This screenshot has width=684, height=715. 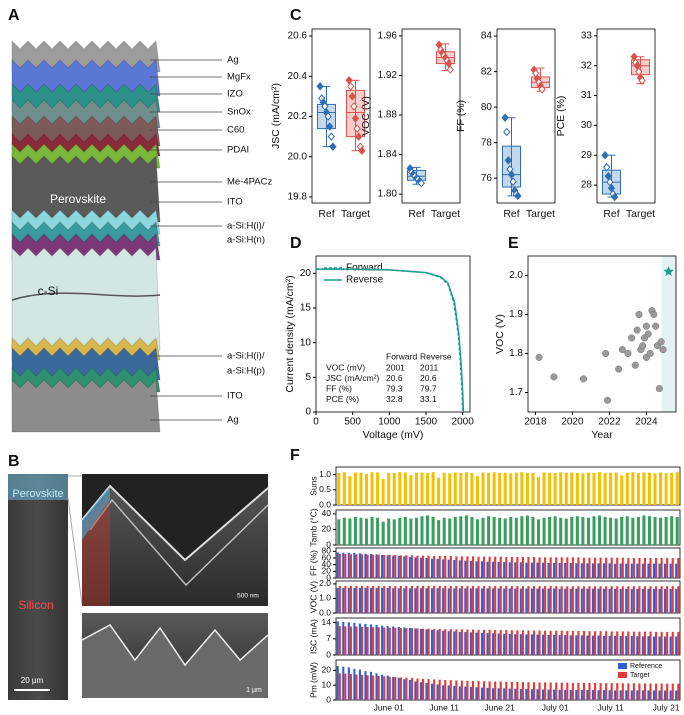 I want to click on layer-label: a-Si:H(p), so click(x=246, y=371).